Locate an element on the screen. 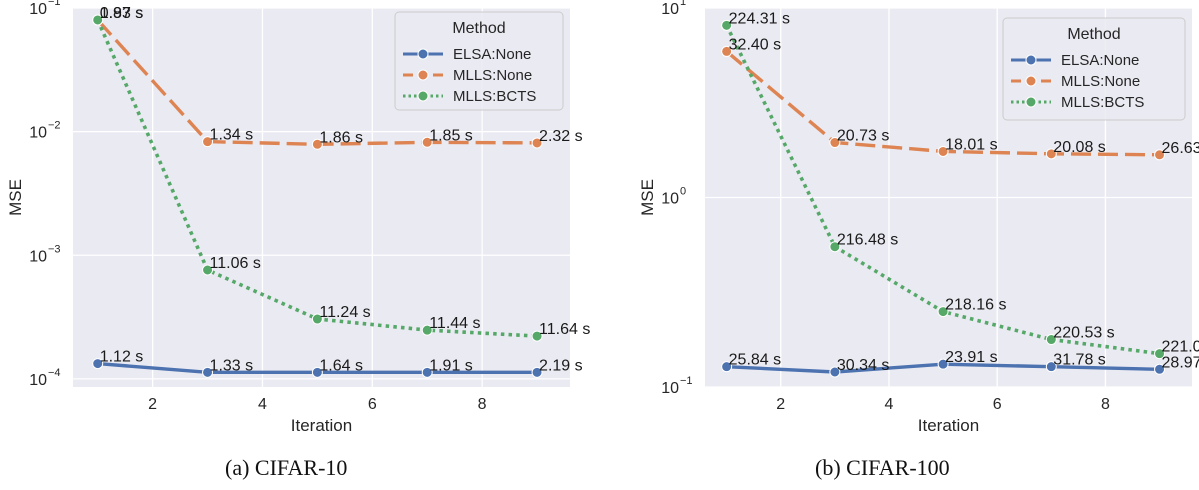  y-tick-exponent: 0 is located at coordinates (683, 192).